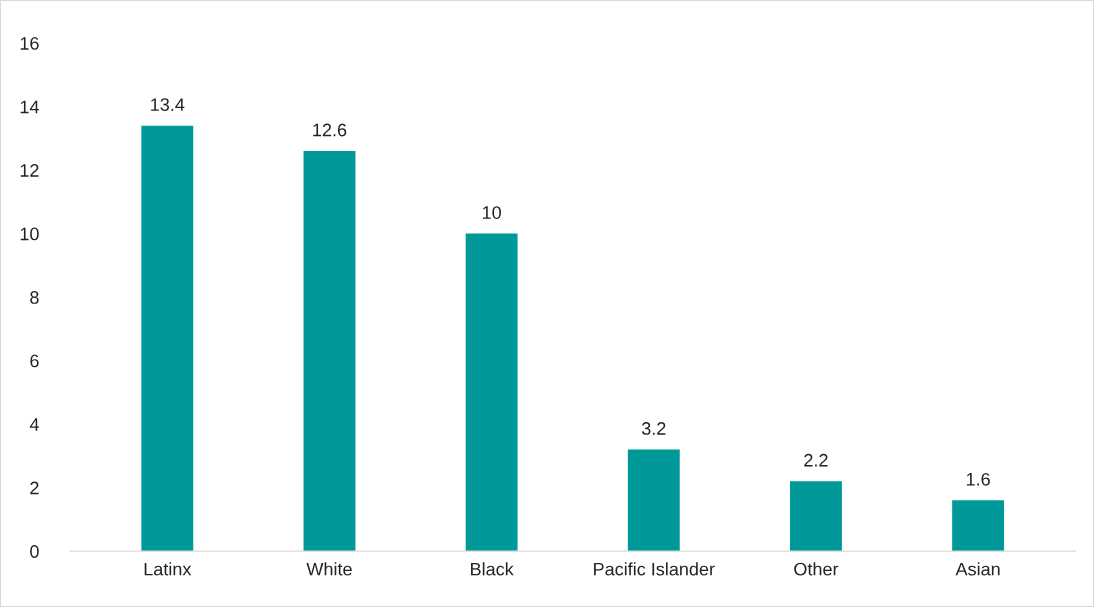  What do you see at coordinates (34, 297) in the screenshot?
I see `y-tick-label: 8` at bounding box center [34, 297].